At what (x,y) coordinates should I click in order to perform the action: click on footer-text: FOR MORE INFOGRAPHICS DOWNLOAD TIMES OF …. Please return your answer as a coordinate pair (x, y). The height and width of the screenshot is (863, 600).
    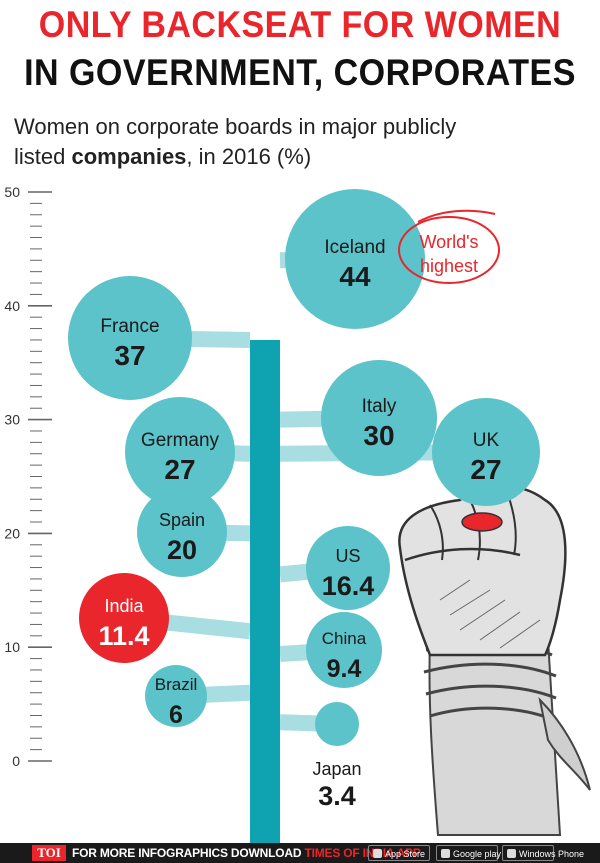
    Looking at the image, I should click on (246, 853).